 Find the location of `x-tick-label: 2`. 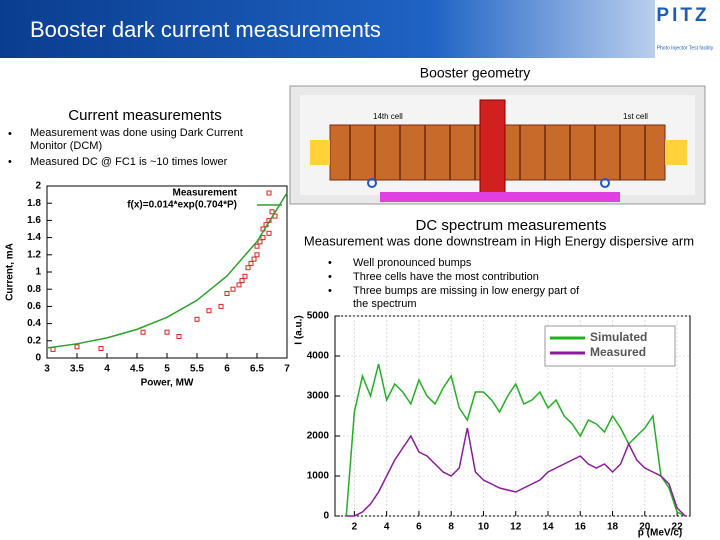

x-tick-label: 2 is located at coordinates (355, 527).